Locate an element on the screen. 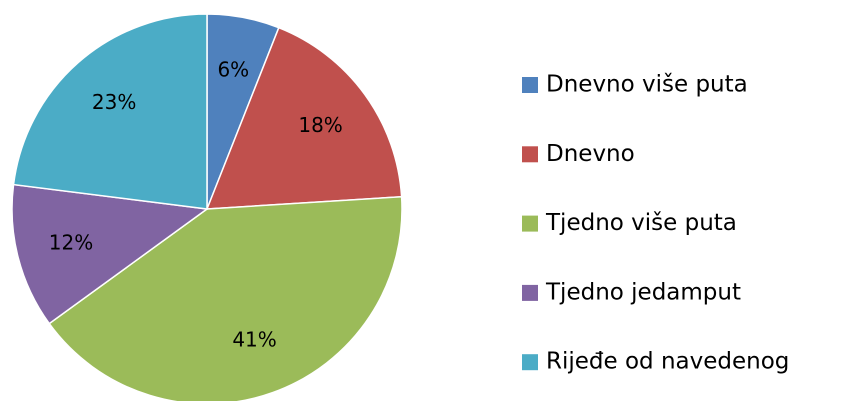  data-label: 23% is located at coordinates (114, 102).